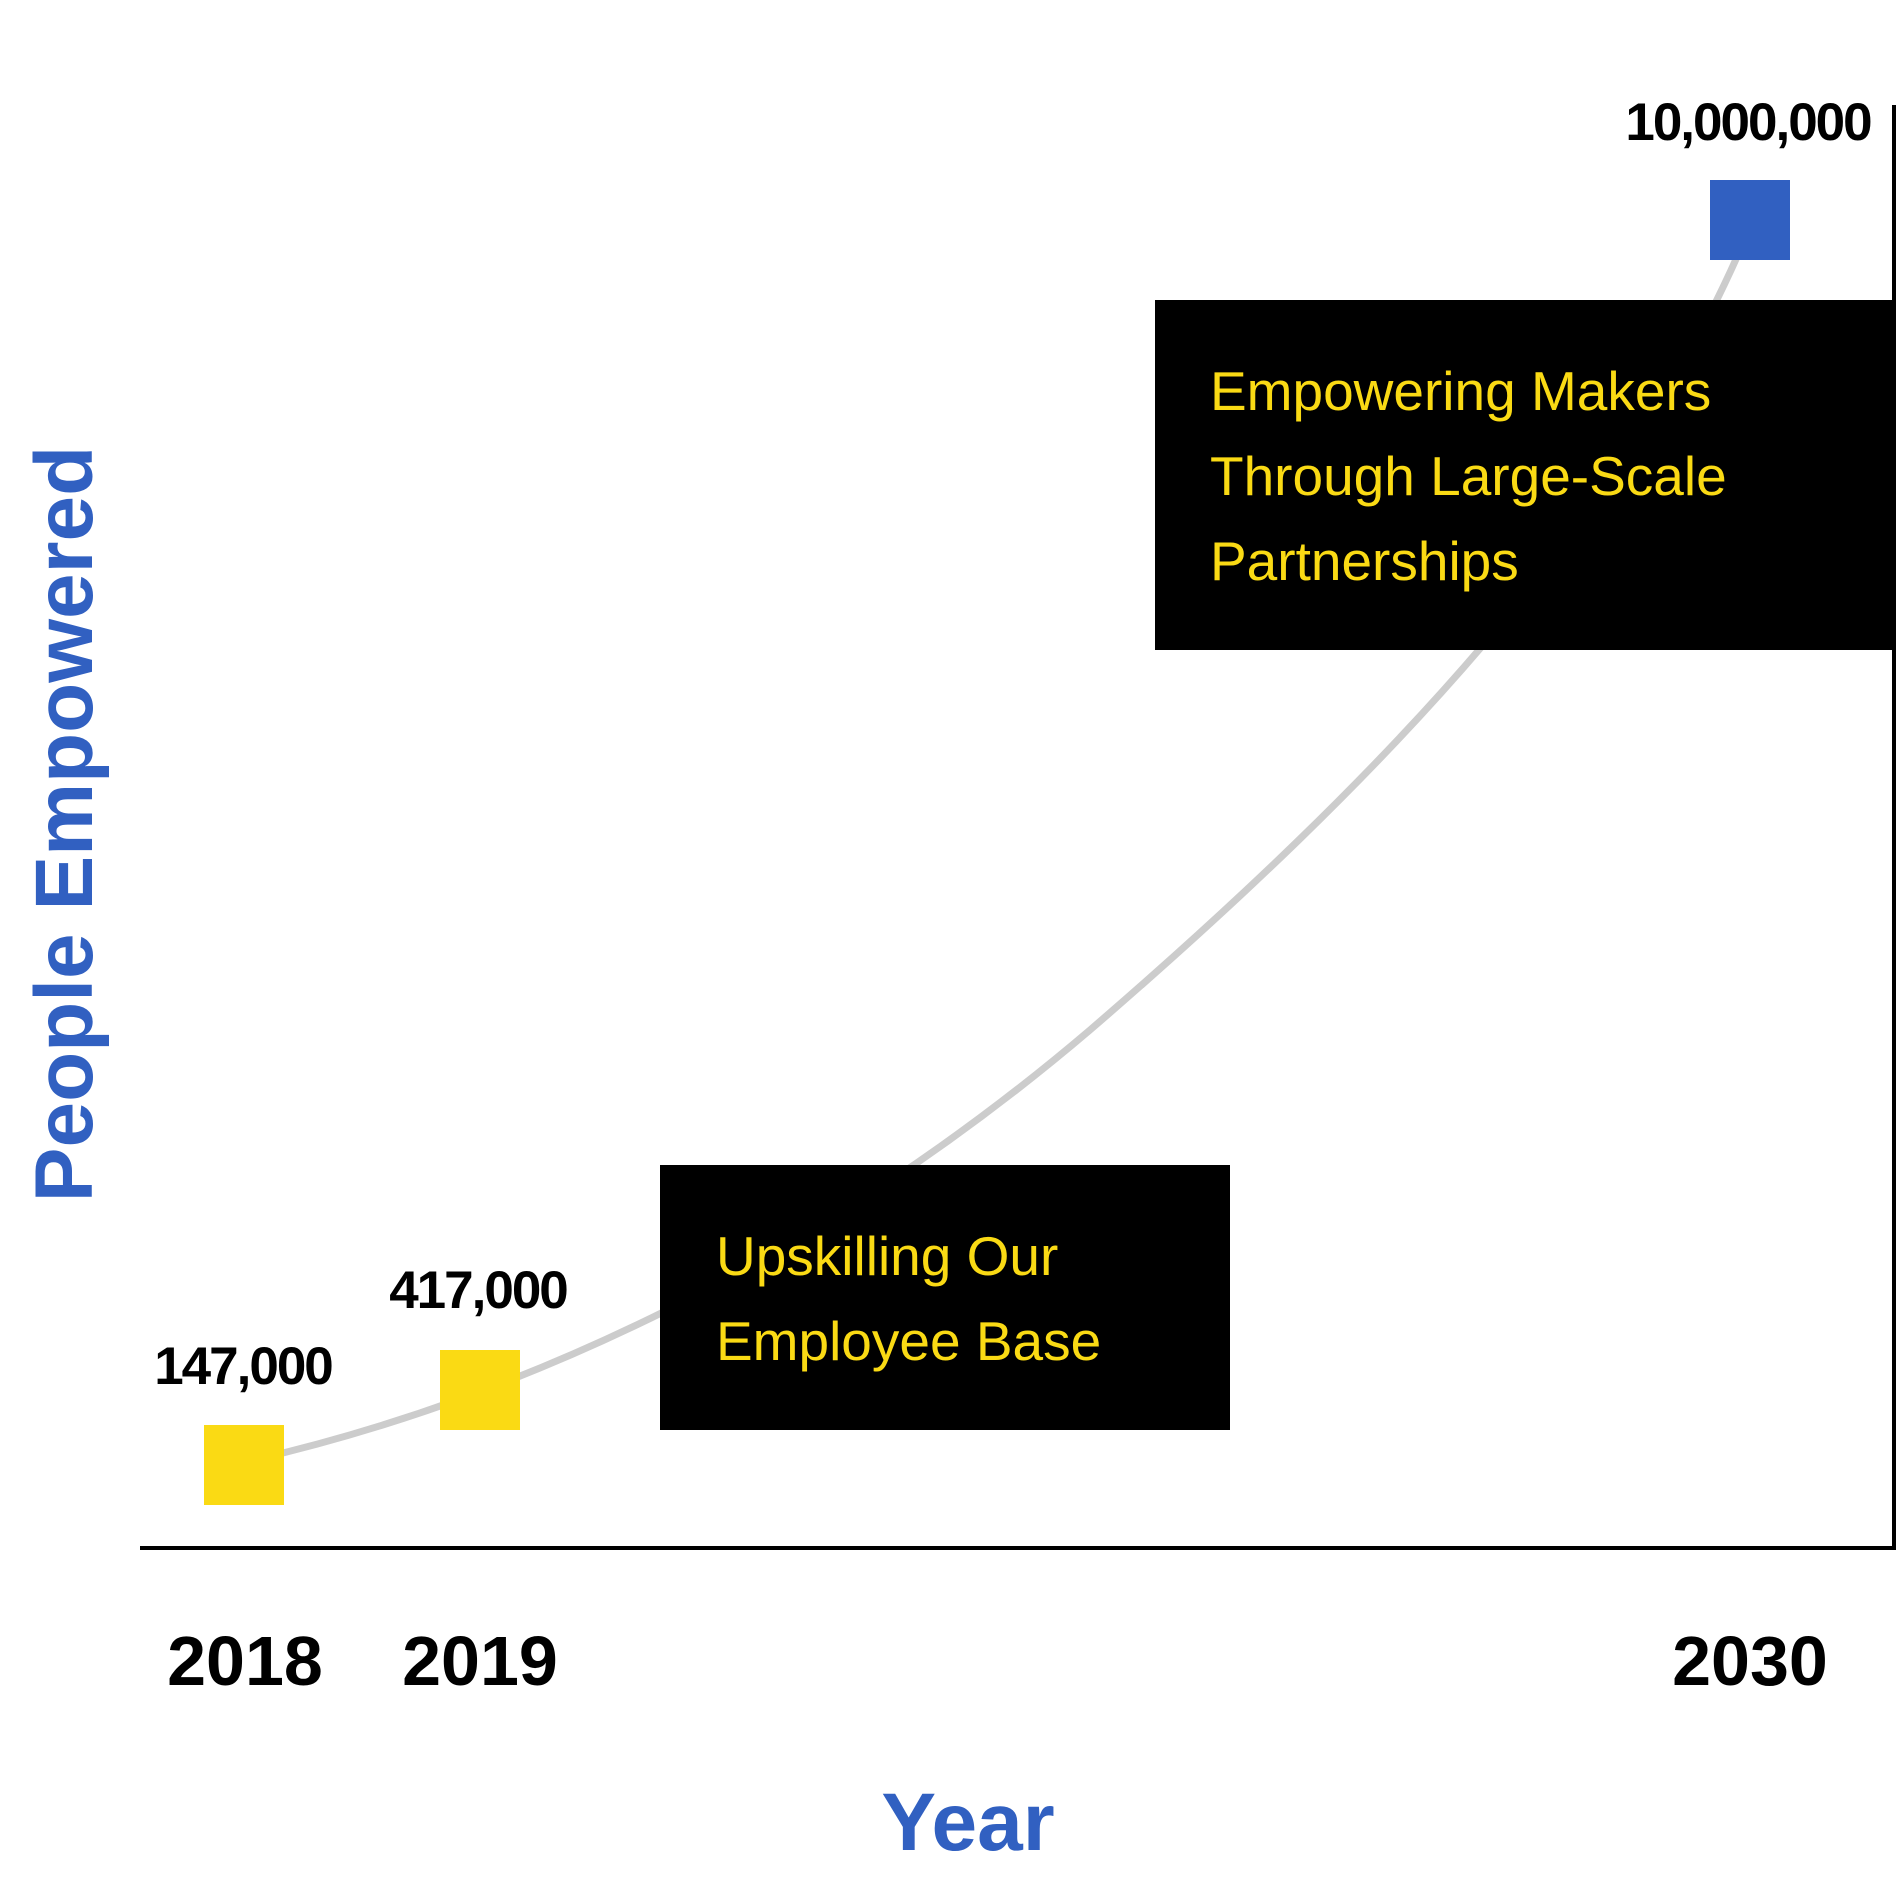 Image resolution: width=1900 pixels, height=1900 pixels. Describe the element at coordinates (478, 1290) in the screenshot. I see `data-label: 417,000` at that location.